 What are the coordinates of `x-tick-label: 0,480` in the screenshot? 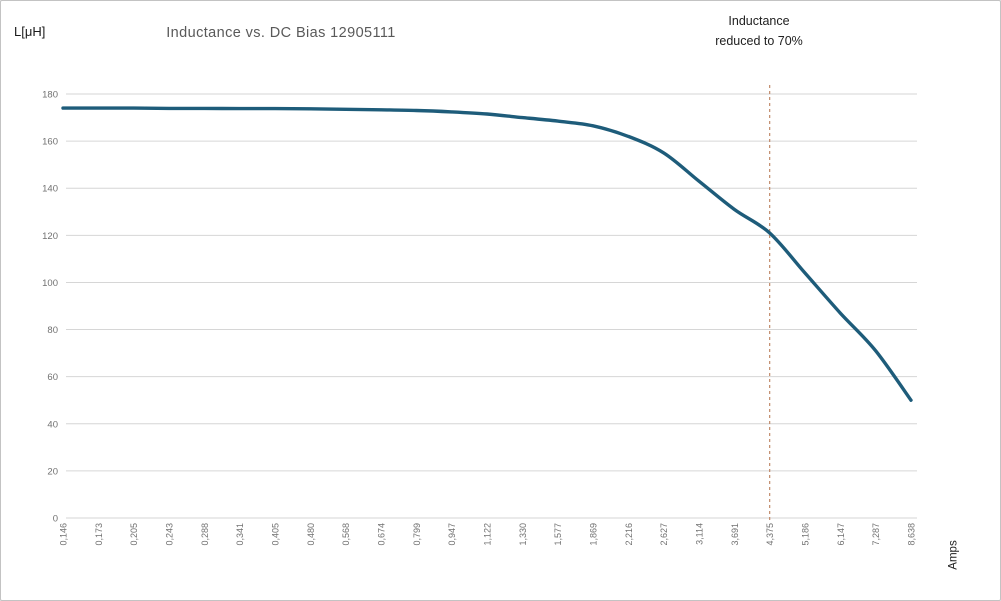 It's located at (311, 534).